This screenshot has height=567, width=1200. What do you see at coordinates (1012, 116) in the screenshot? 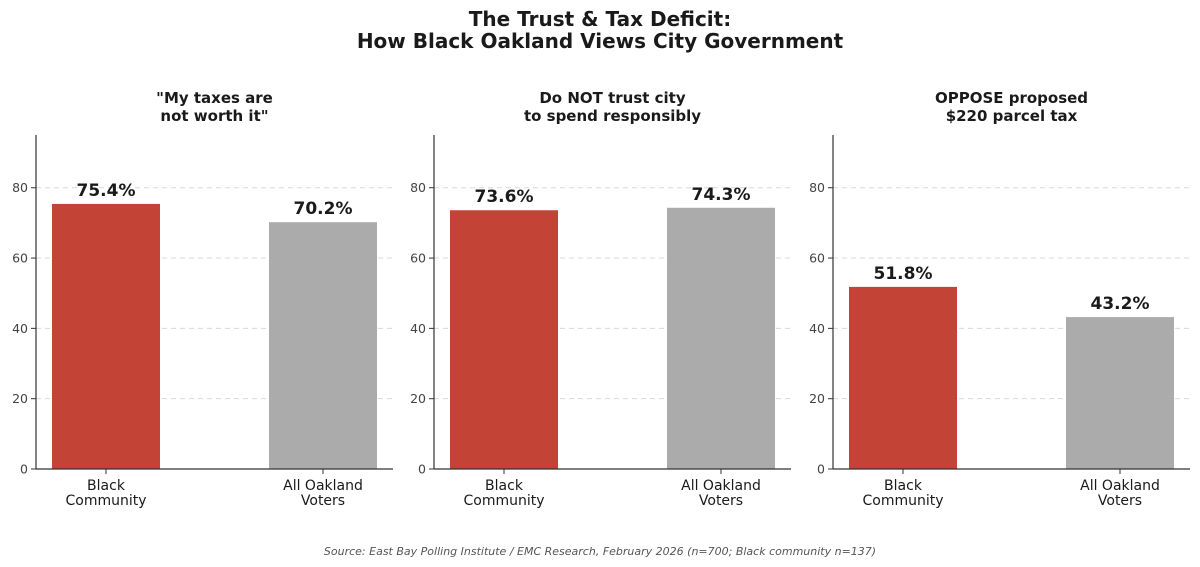
I see `panel-title-line-2: $220 parcel tax` at bounding box center [1012, 116].